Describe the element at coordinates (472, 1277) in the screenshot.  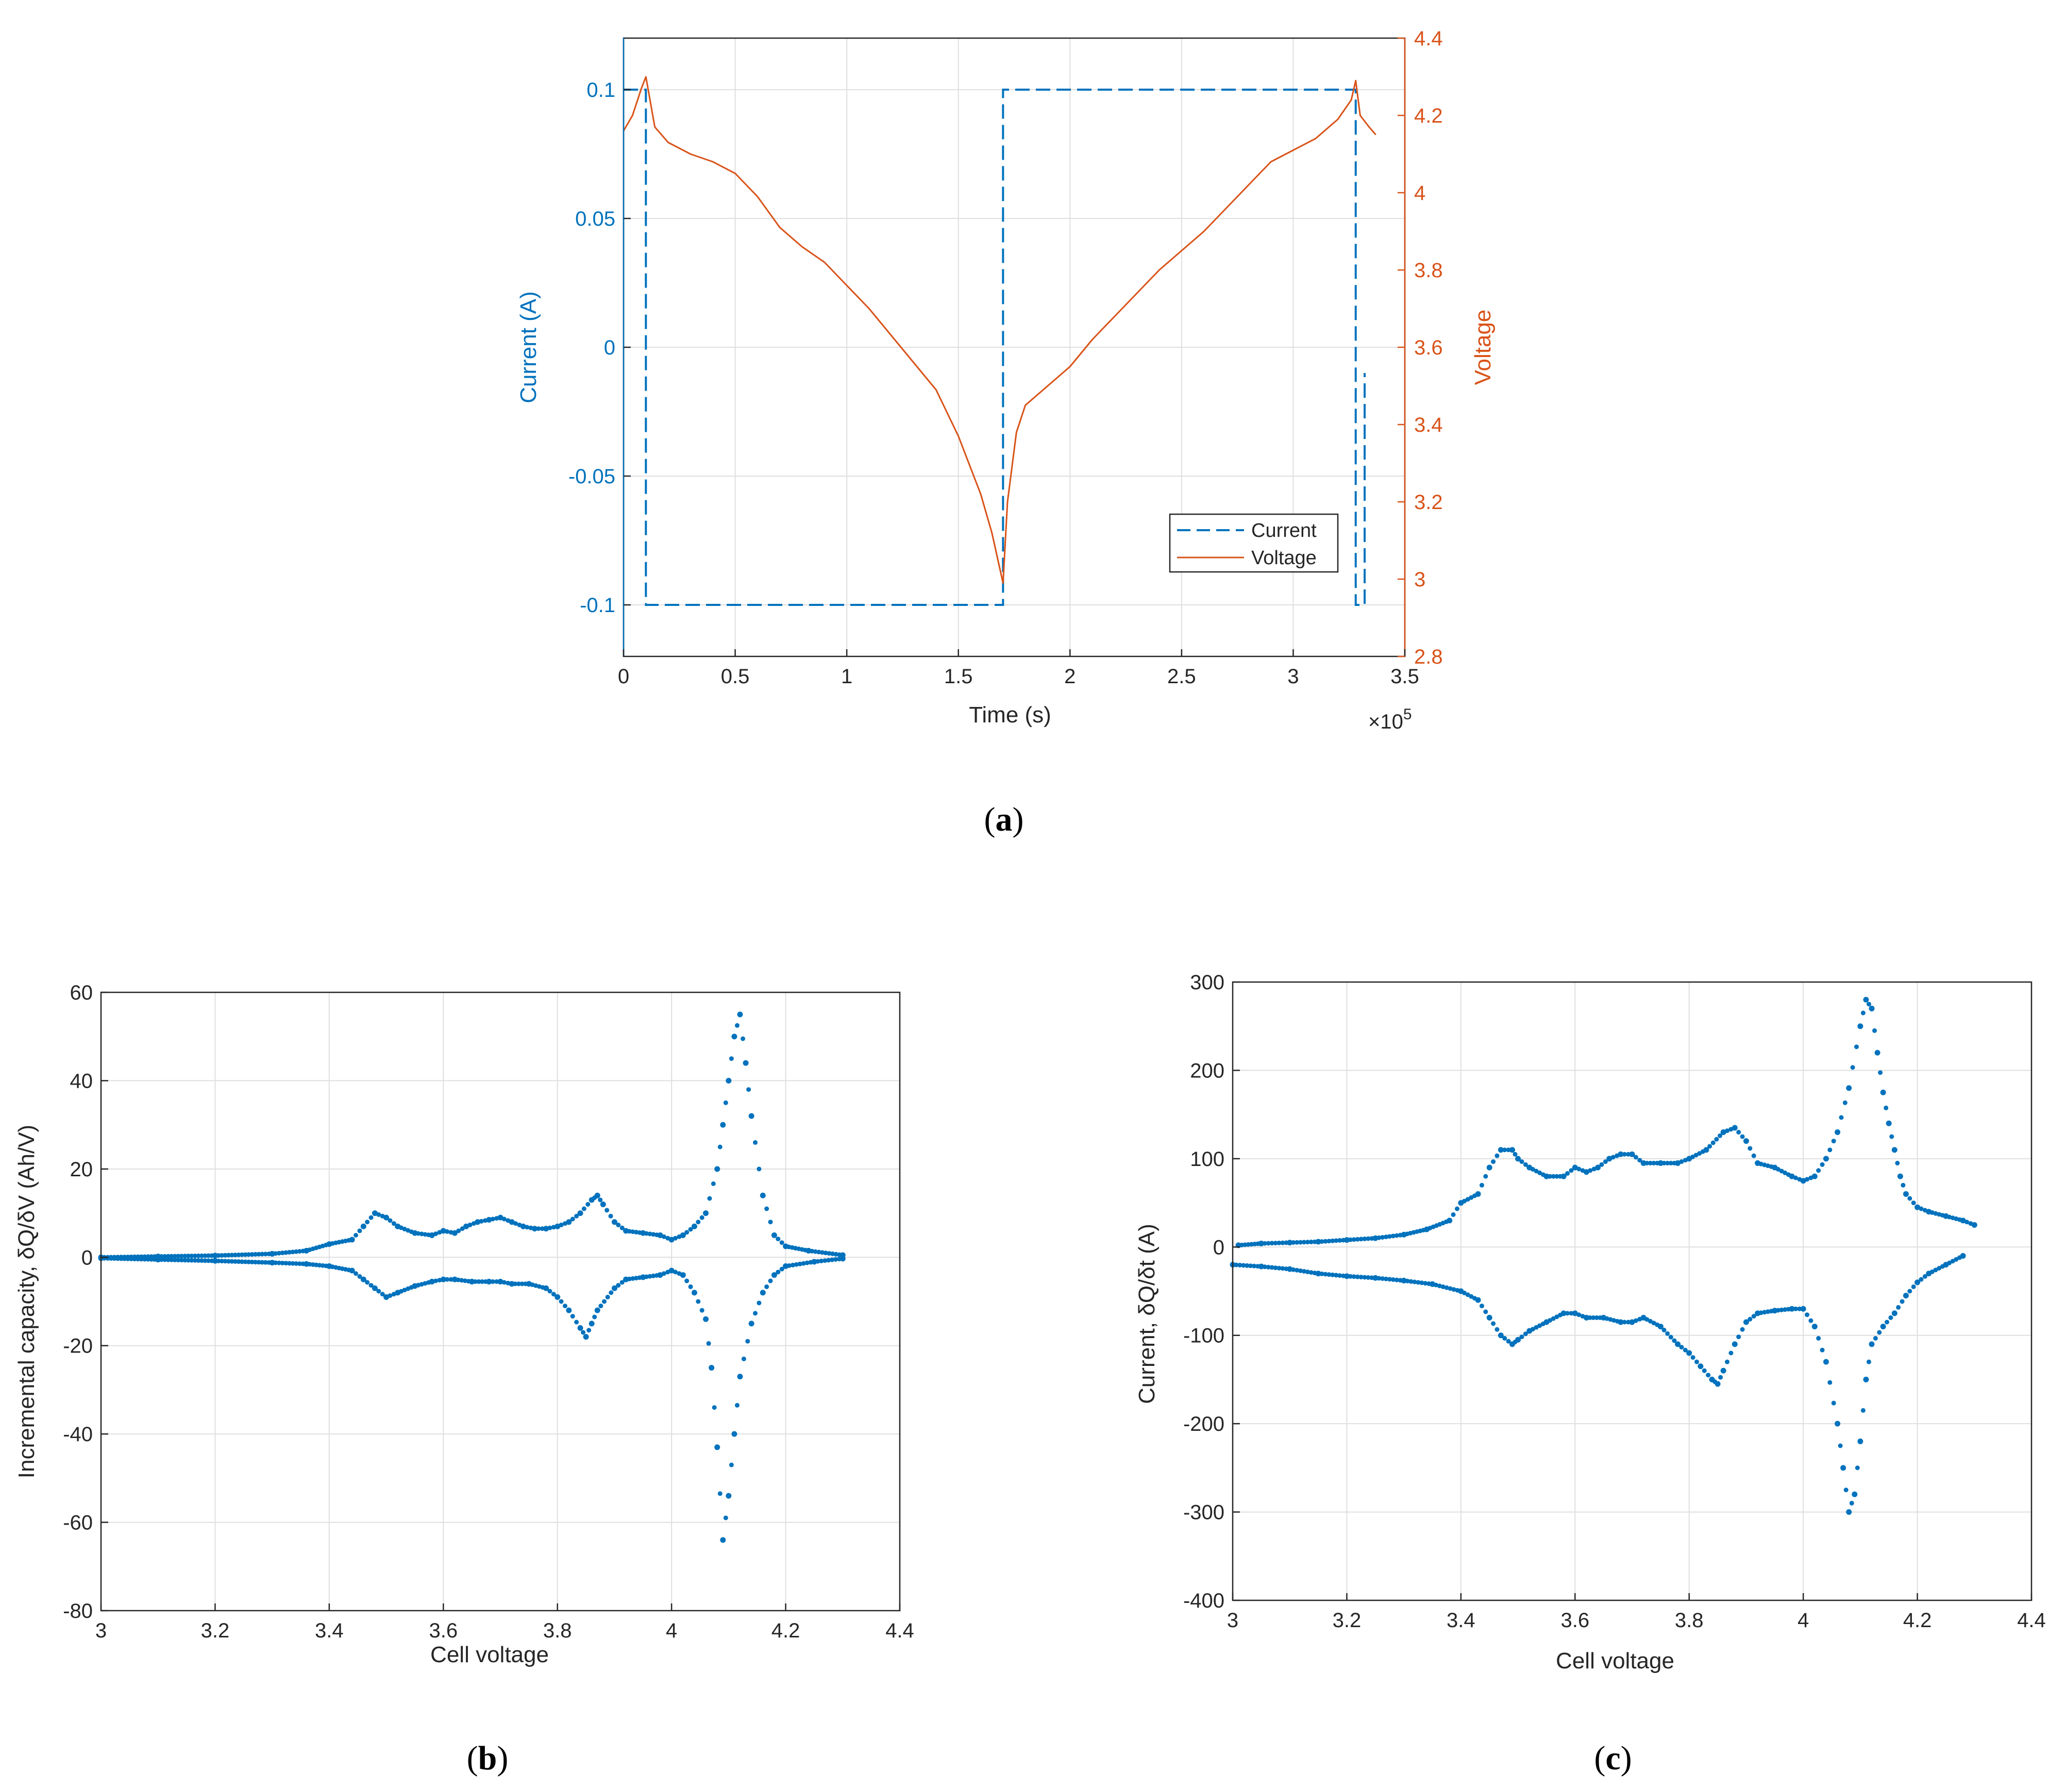
I see `panel-b-series` at that location.